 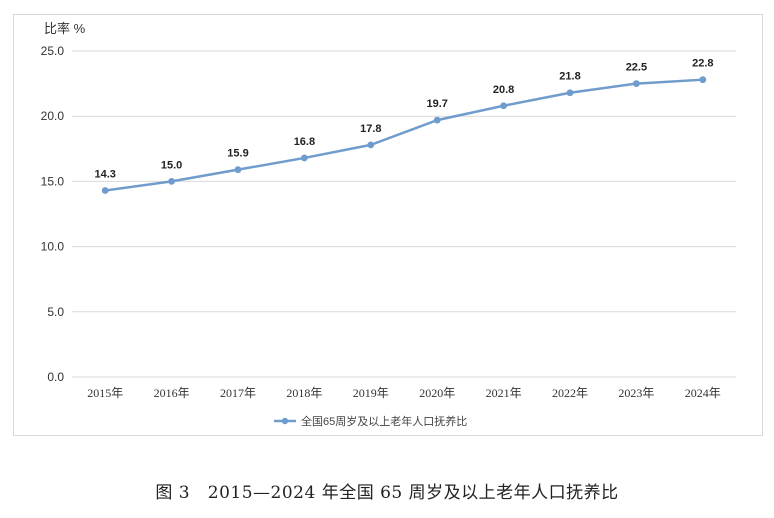 What do you see at coordinates (371, 393) in the screenshot?
I see `x-tick-label: 2019年` at bounding box center [371, 393].